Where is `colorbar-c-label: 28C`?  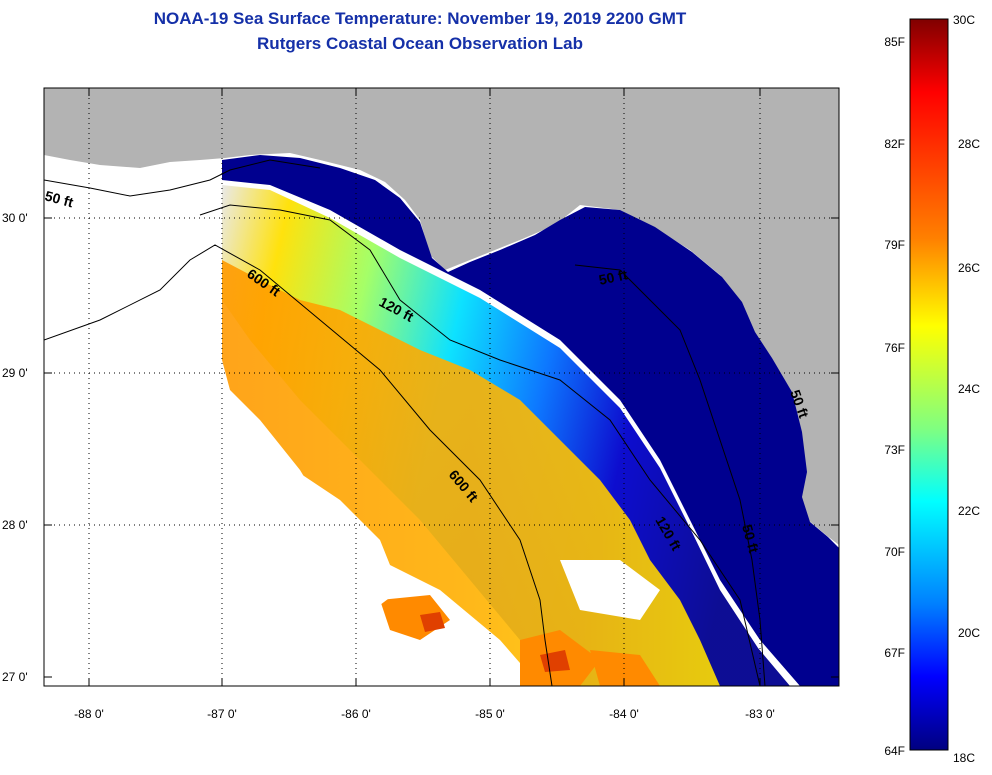
colorbar-c-label: 28C is located at coordinates (969, 144).